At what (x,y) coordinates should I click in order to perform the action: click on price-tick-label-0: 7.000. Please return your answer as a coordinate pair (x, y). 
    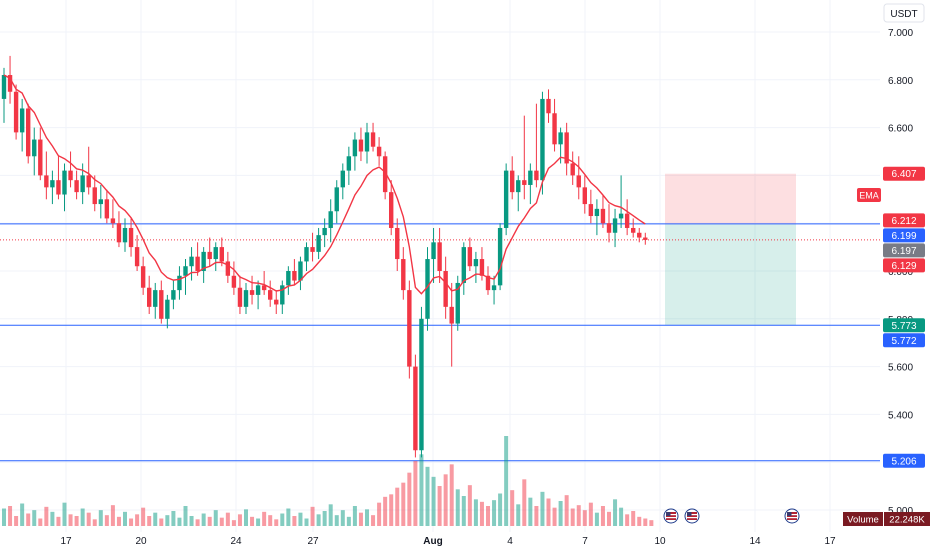
    Looking at the image, I should click on (900, 33).